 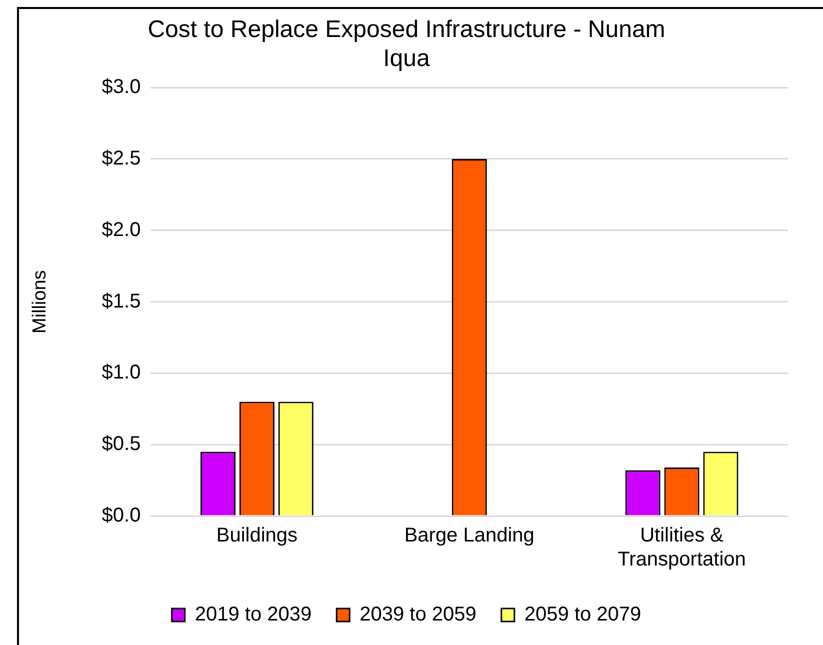 I want to click on legend-label: 2059 to 2079, so click(x=583, y=615).